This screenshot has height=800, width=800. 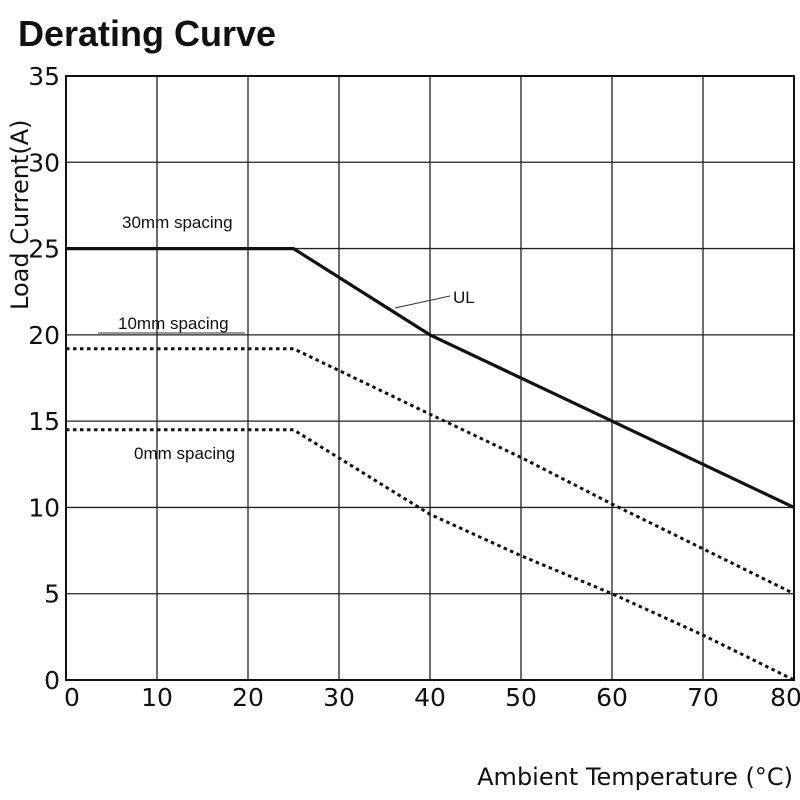 I want to click on annotation-0mm-spacing: 0mm spacing, so click(x=184, y=453).